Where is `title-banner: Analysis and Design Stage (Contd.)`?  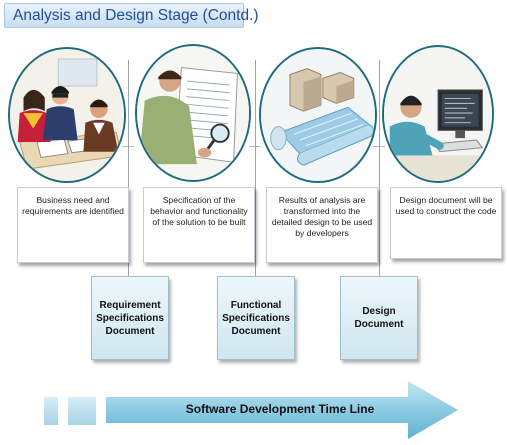 title-banner: Analysis and Design Stage (Contd.) is located at coordinates (131, 15).